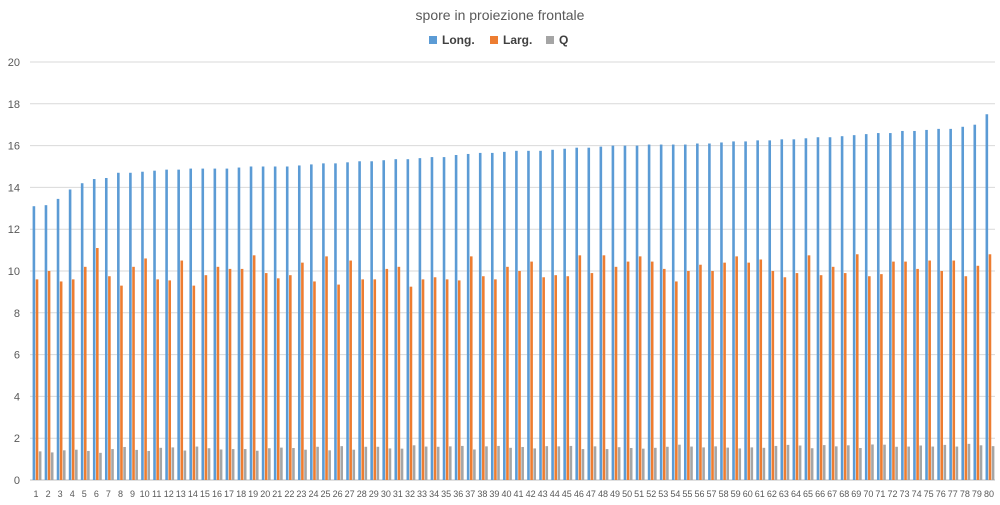  I want to click on x-tick-label: 59, so click(736, 494).